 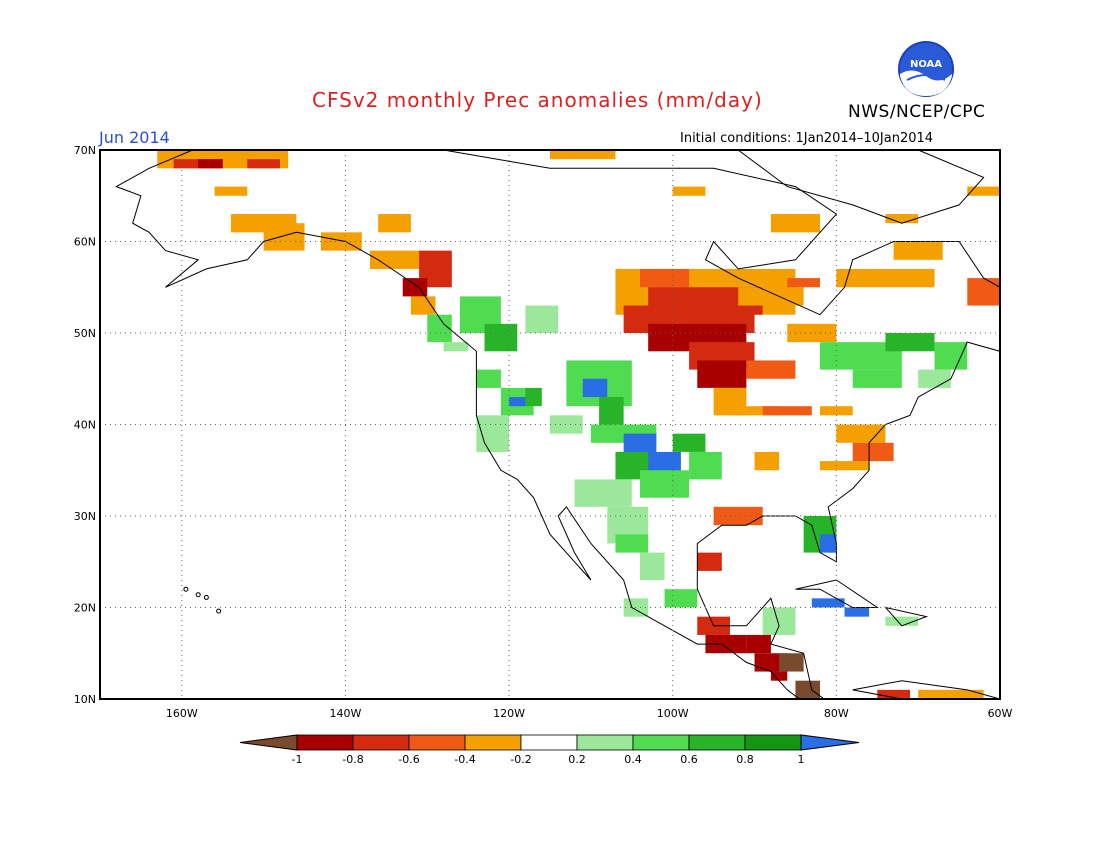 I want to click on longitude-labels: 160W 140W 120W 100W 80W 60W, so click(x=589, y=713).